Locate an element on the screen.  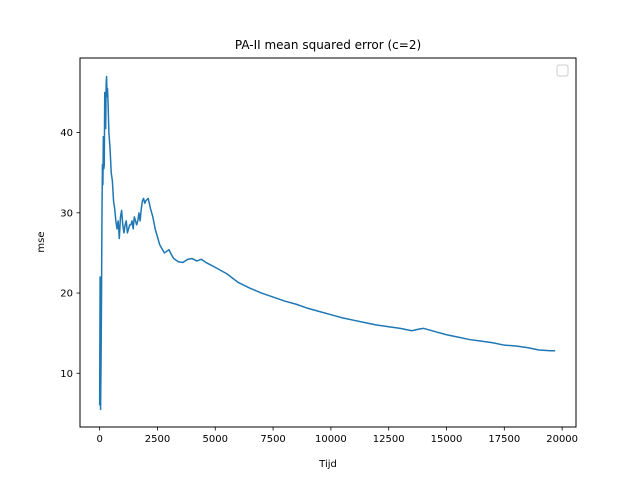
y-tick-label: 40 is located at coordinates (66, 133).